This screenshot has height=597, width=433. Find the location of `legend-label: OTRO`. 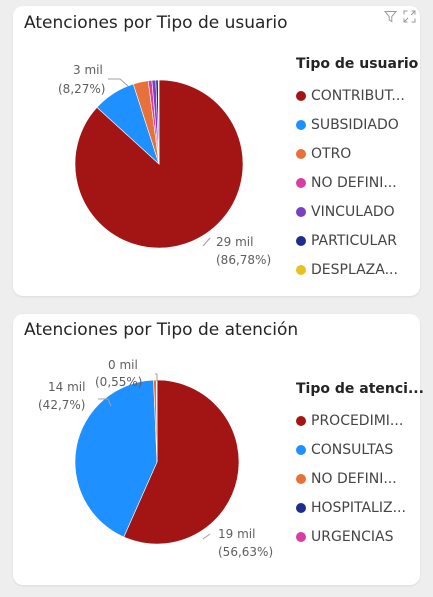

legend-label: OTRO is located at coordinates (331, 153).